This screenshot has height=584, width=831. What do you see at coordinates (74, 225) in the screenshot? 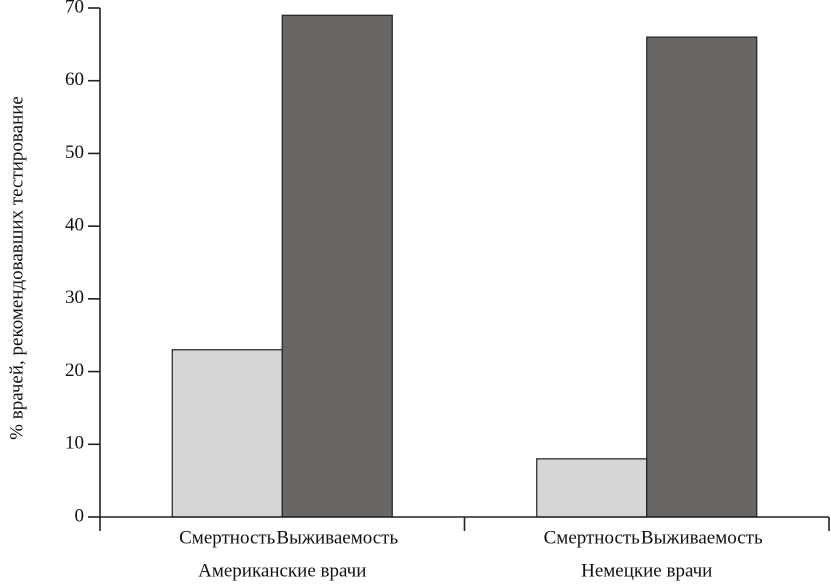
I see `y-tick-label: 40` at bounding box center [74, 225].